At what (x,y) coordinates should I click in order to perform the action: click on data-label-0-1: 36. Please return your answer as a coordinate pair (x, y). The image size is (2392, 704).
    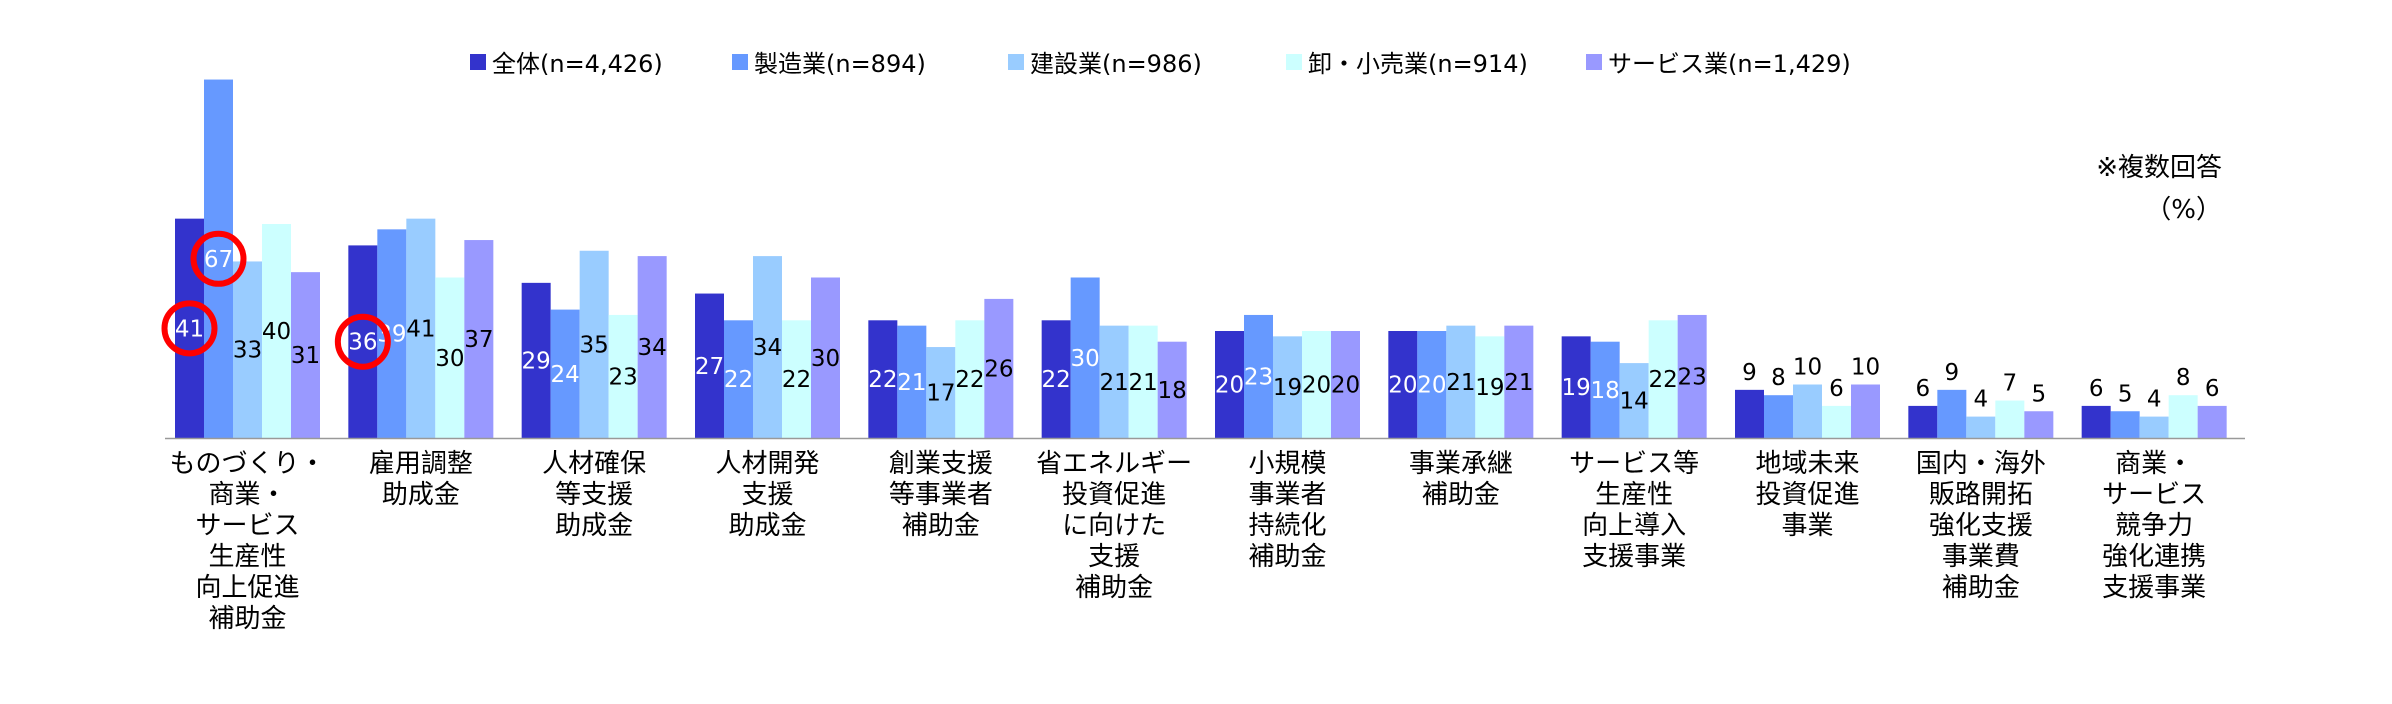
    Looking at the image, I should click on (362, 343).